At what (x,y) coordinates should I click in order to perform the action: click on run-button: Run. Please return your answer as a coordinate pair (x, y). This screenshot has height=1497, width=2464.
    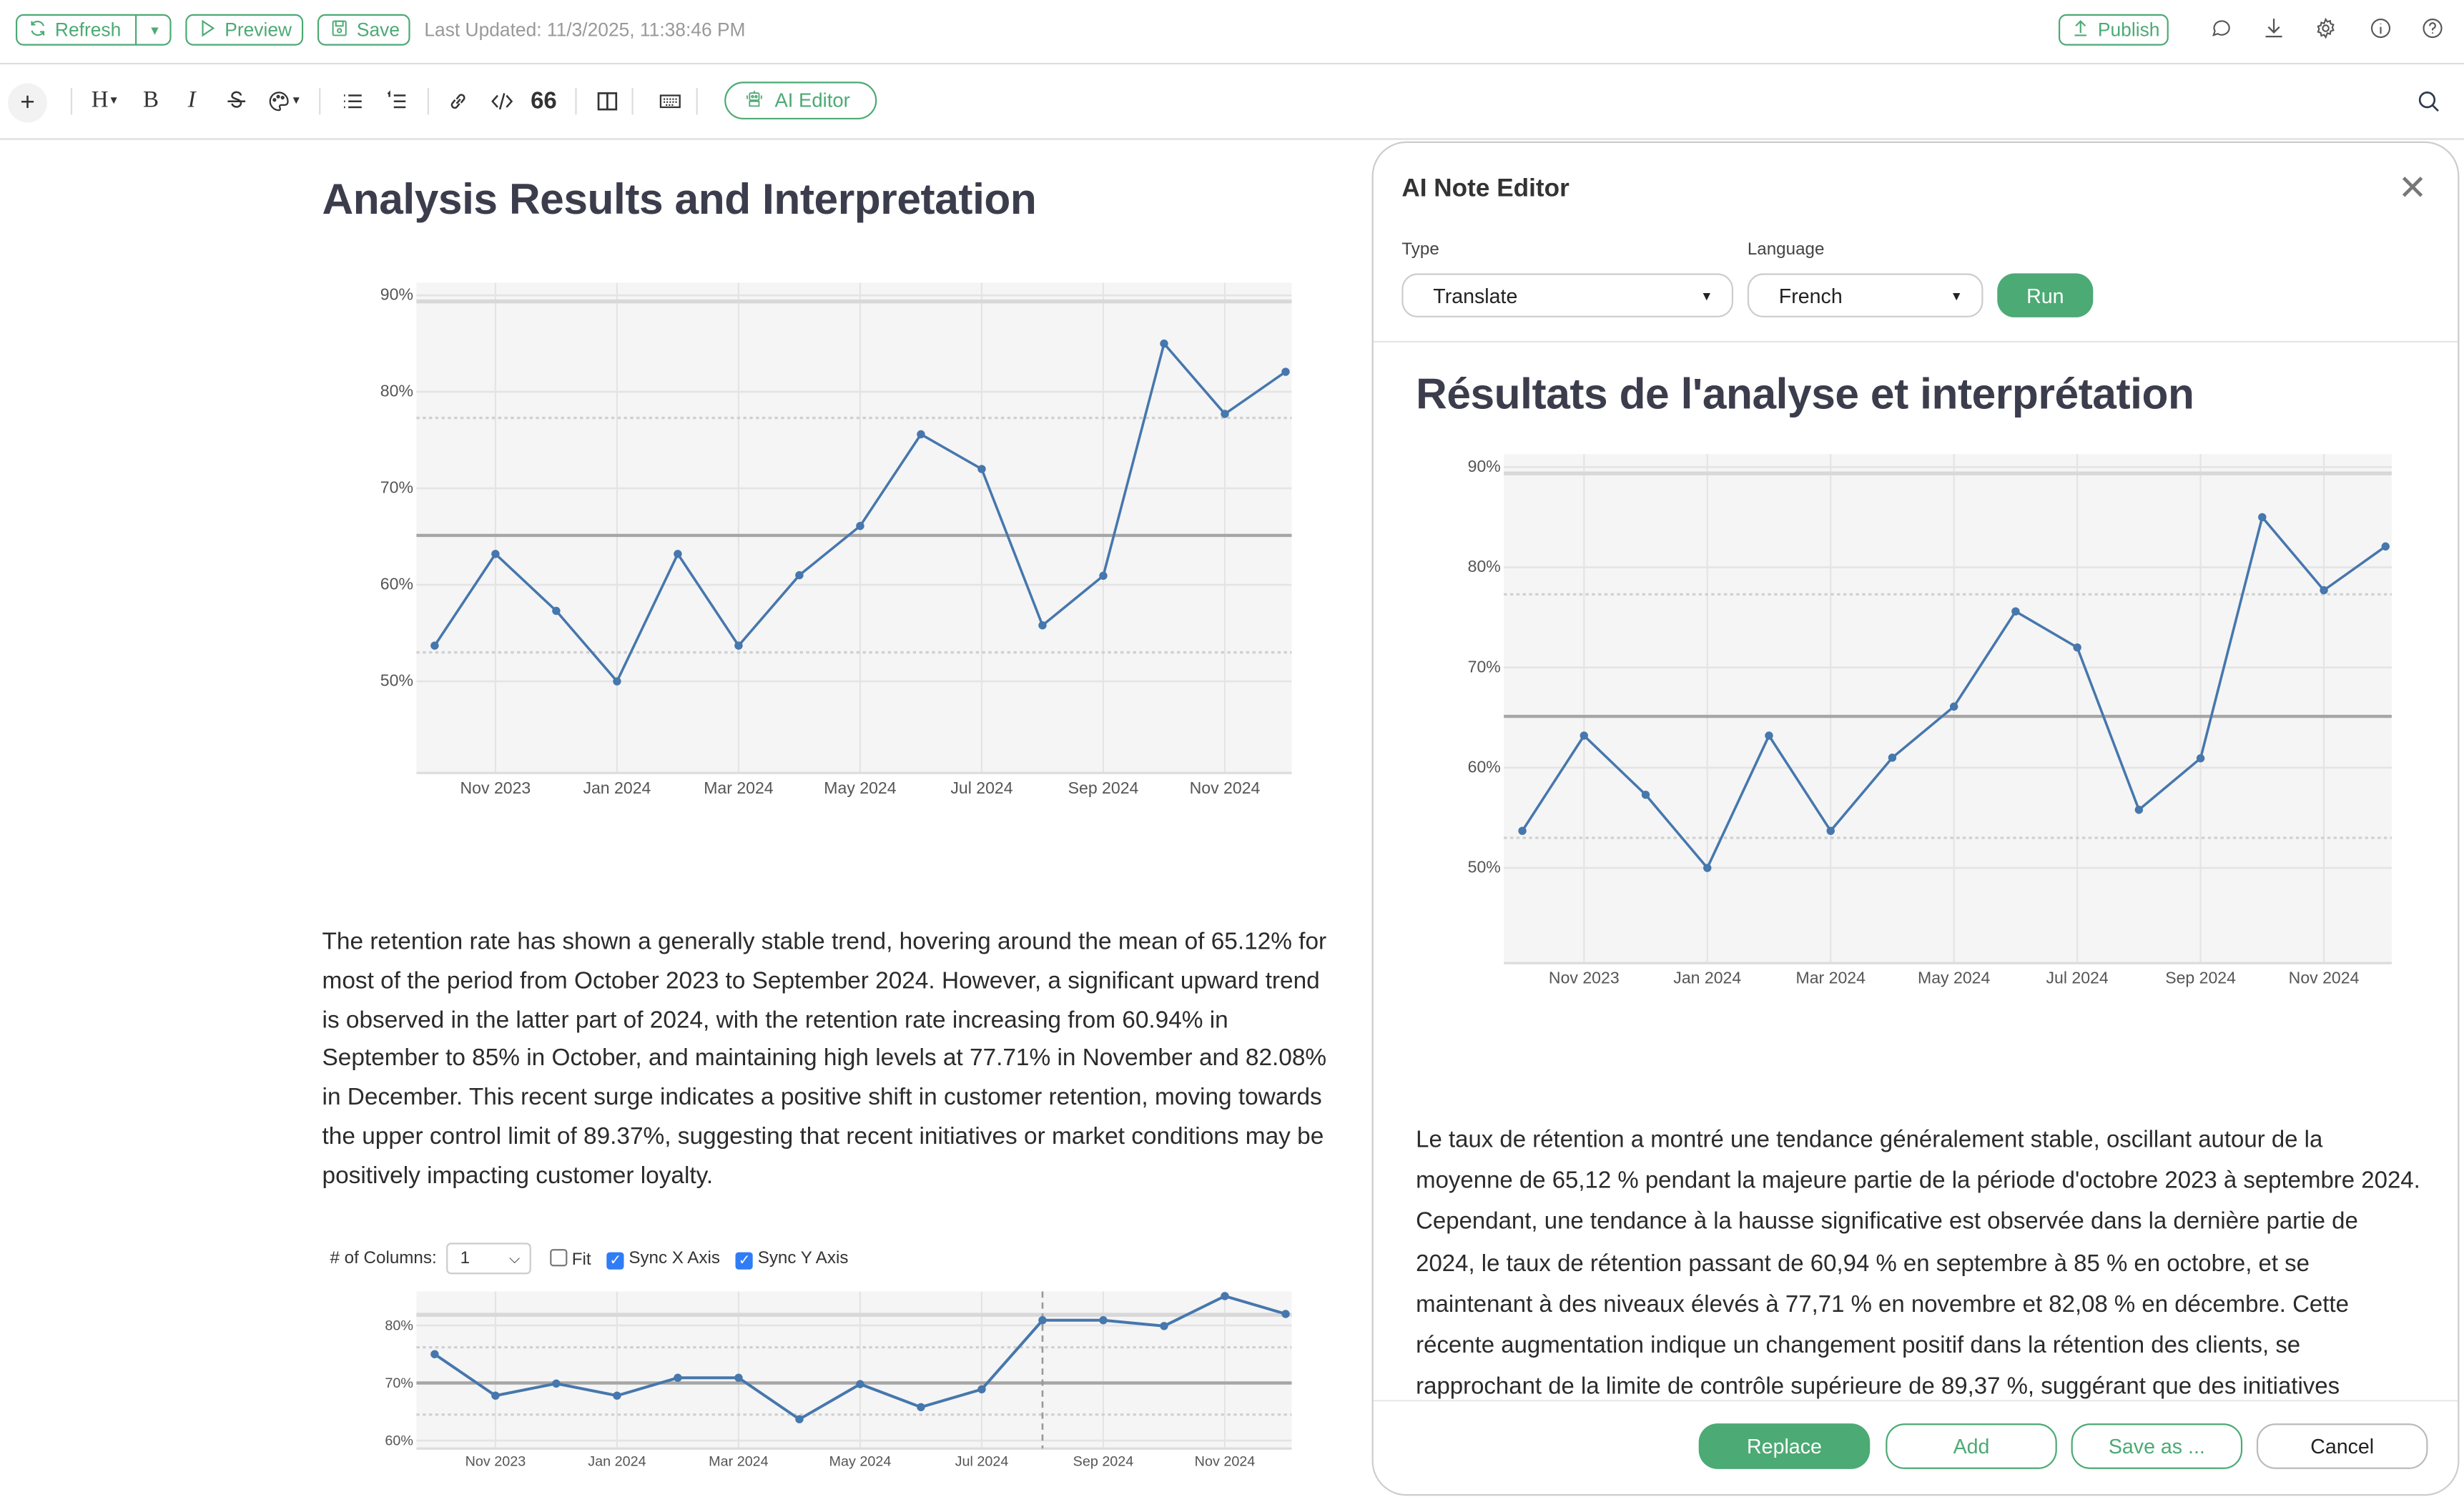
    Looking at the image, I should click on (2045, 295).